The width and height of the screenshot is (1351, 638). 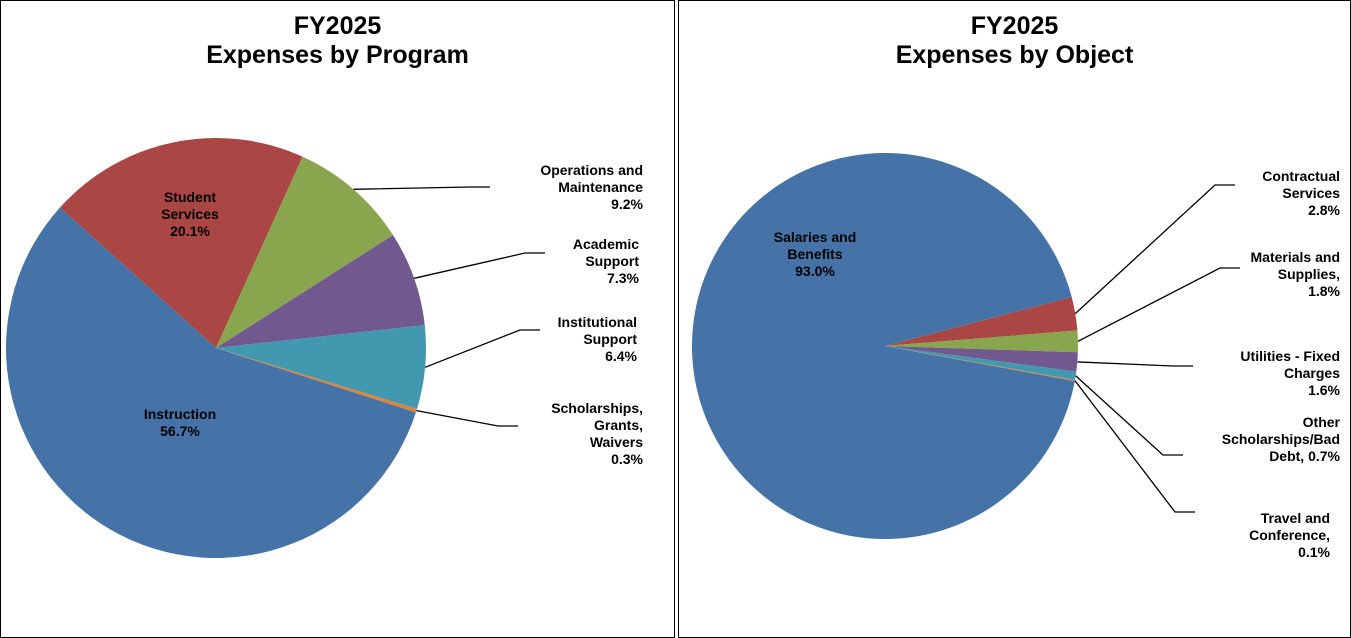 What do you see at coordinates (1324, 291) in the screenshot?
I see `label-value: 1.8%` at bounding box center [1324, 291].